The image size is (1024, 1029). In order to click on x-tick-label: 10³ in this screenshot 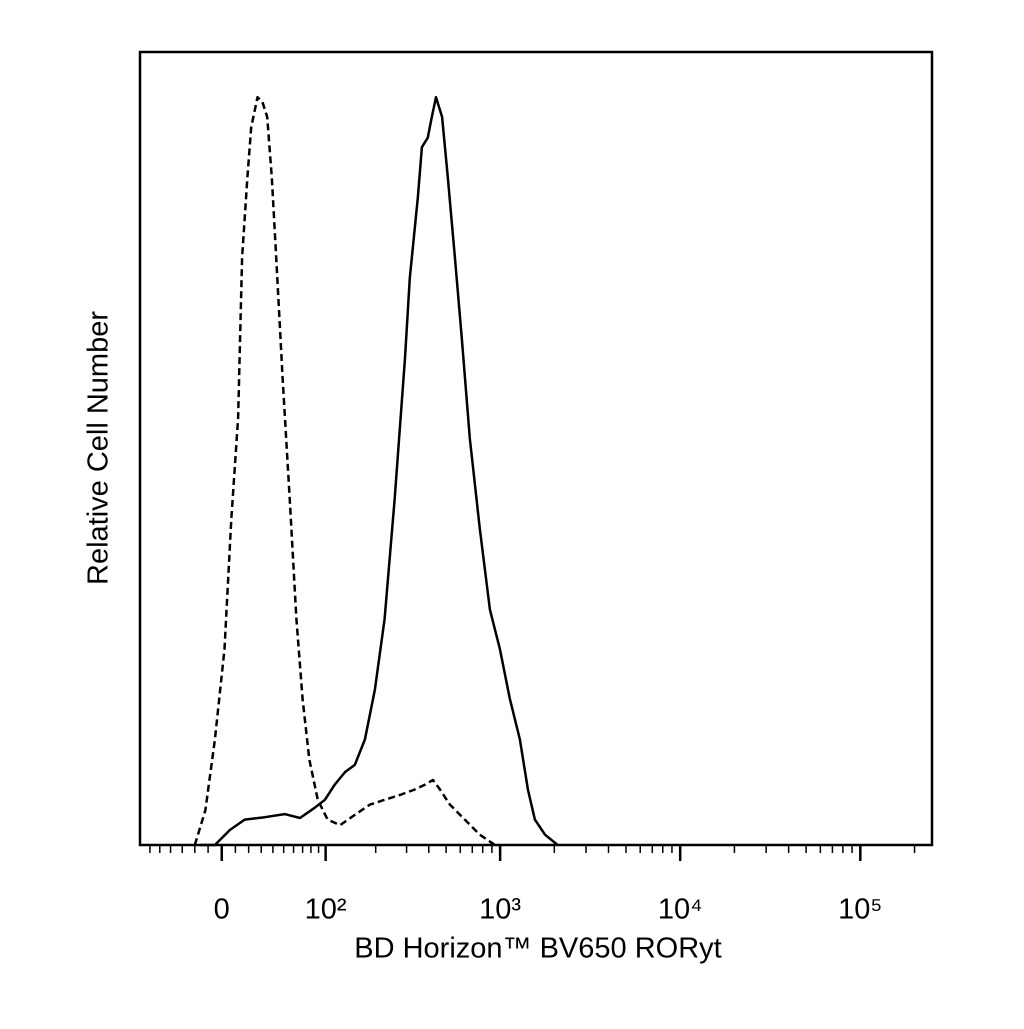, I will do `click(500, 910)`.